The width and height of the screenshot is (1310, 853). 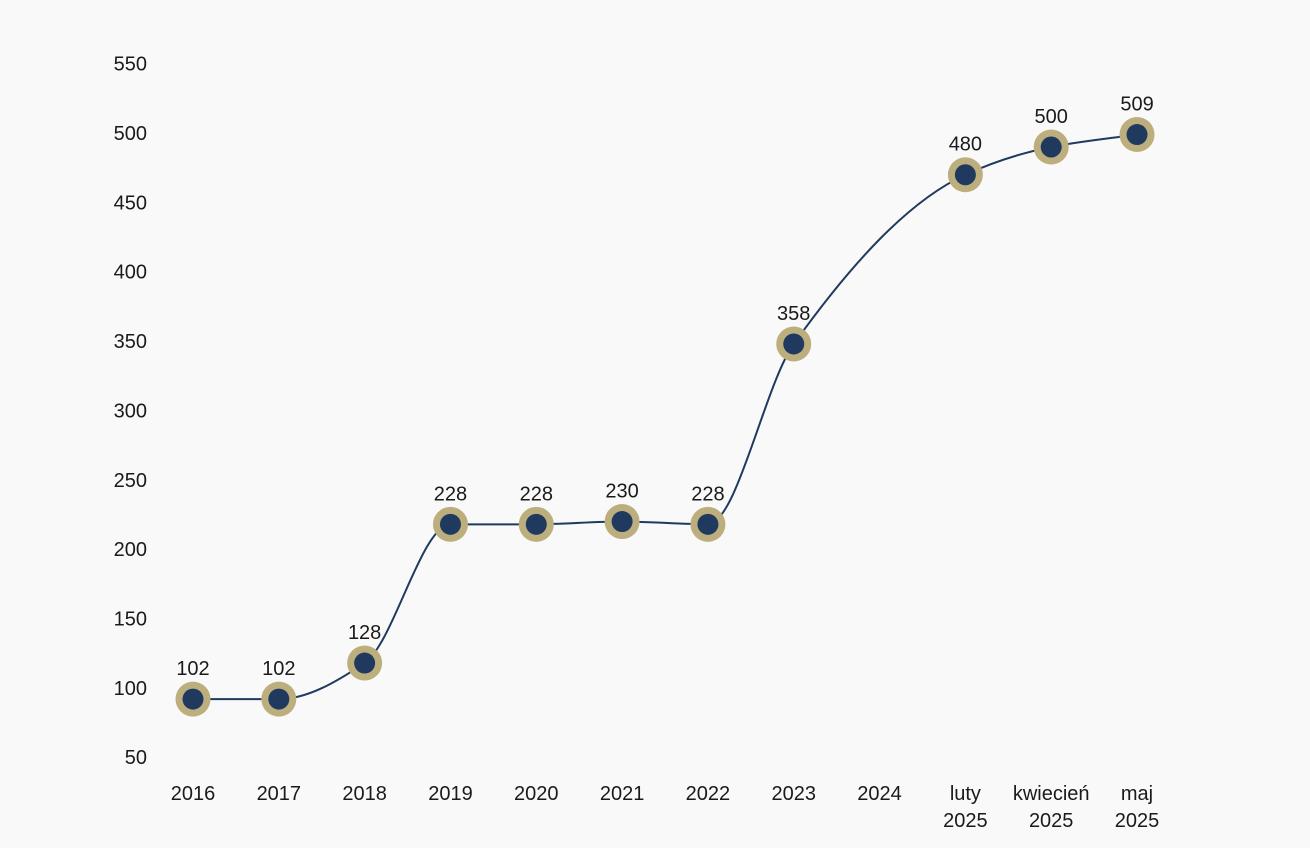 I want to click on data-point-label: 358, so click(x=793, y=314).